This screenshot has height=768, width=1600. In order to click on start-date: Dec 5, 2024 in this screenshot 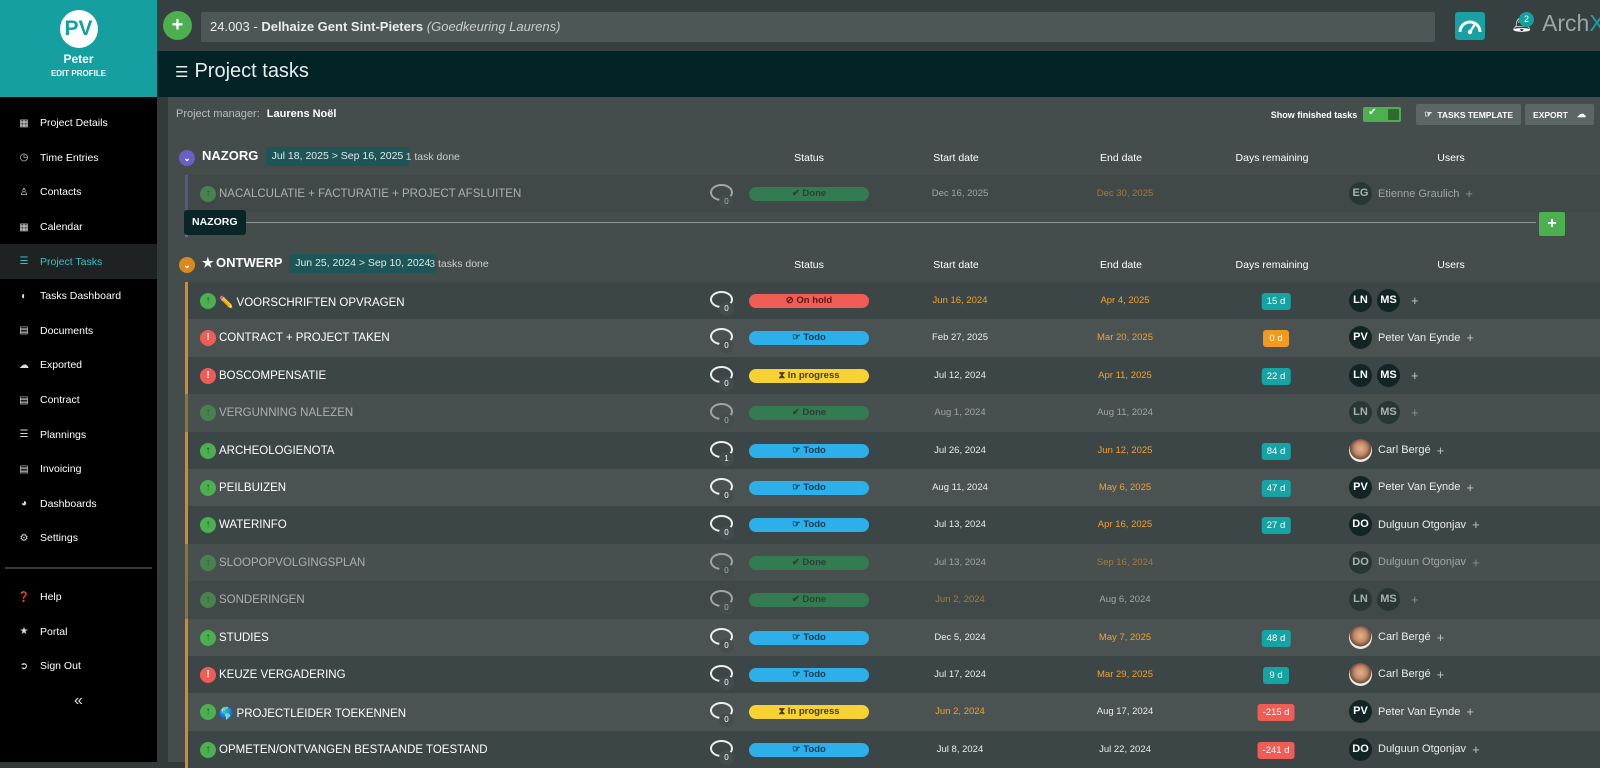, I will do `click(960, 637)`.